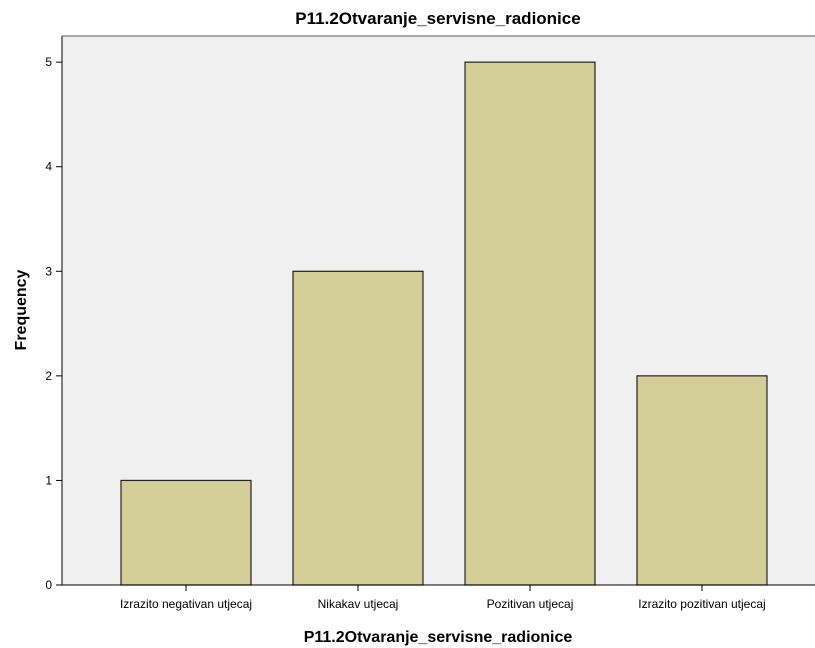 The height and width of the screenshot is (648, 815). Describe the element at coordinates (438, 637) in the screenshot. I see `x-axis-title: P11.2Otvaranje_servisne_radionice` at that location.